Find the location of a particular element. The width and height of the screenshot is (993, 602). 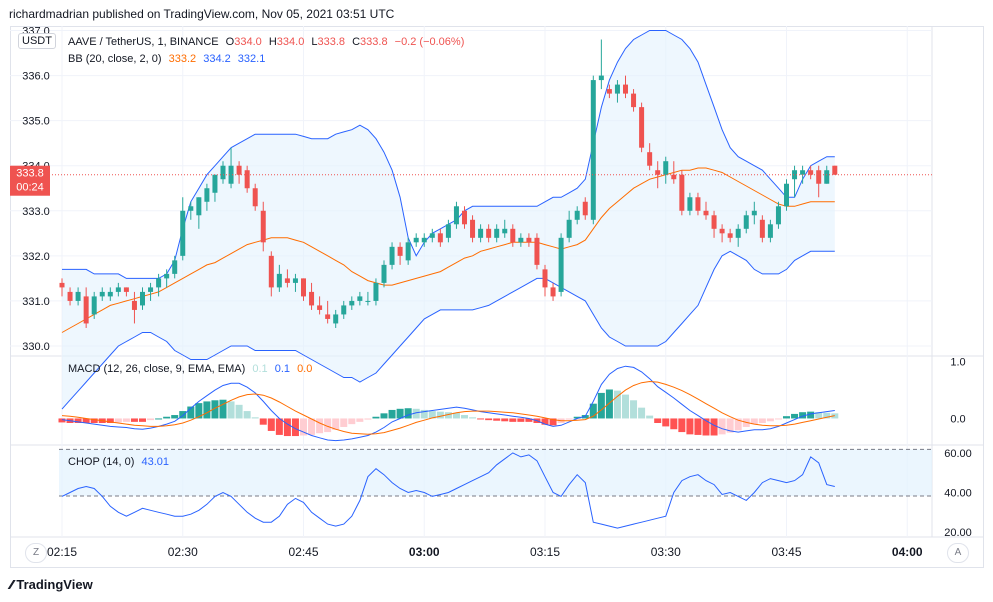

tradingview-logo-icon: ⁄⁄ is located at coordinates (12, 584).